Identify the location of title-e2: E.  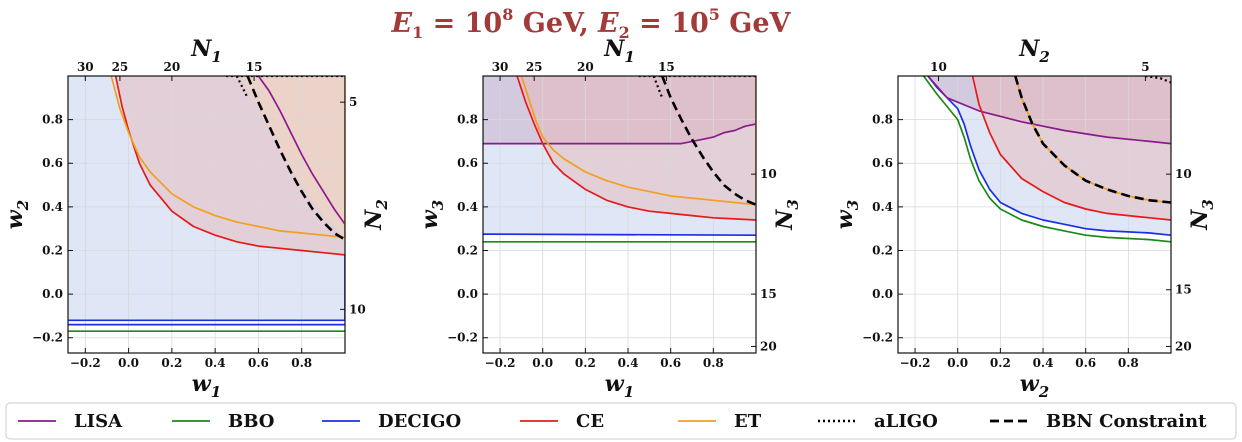
(608, 23).